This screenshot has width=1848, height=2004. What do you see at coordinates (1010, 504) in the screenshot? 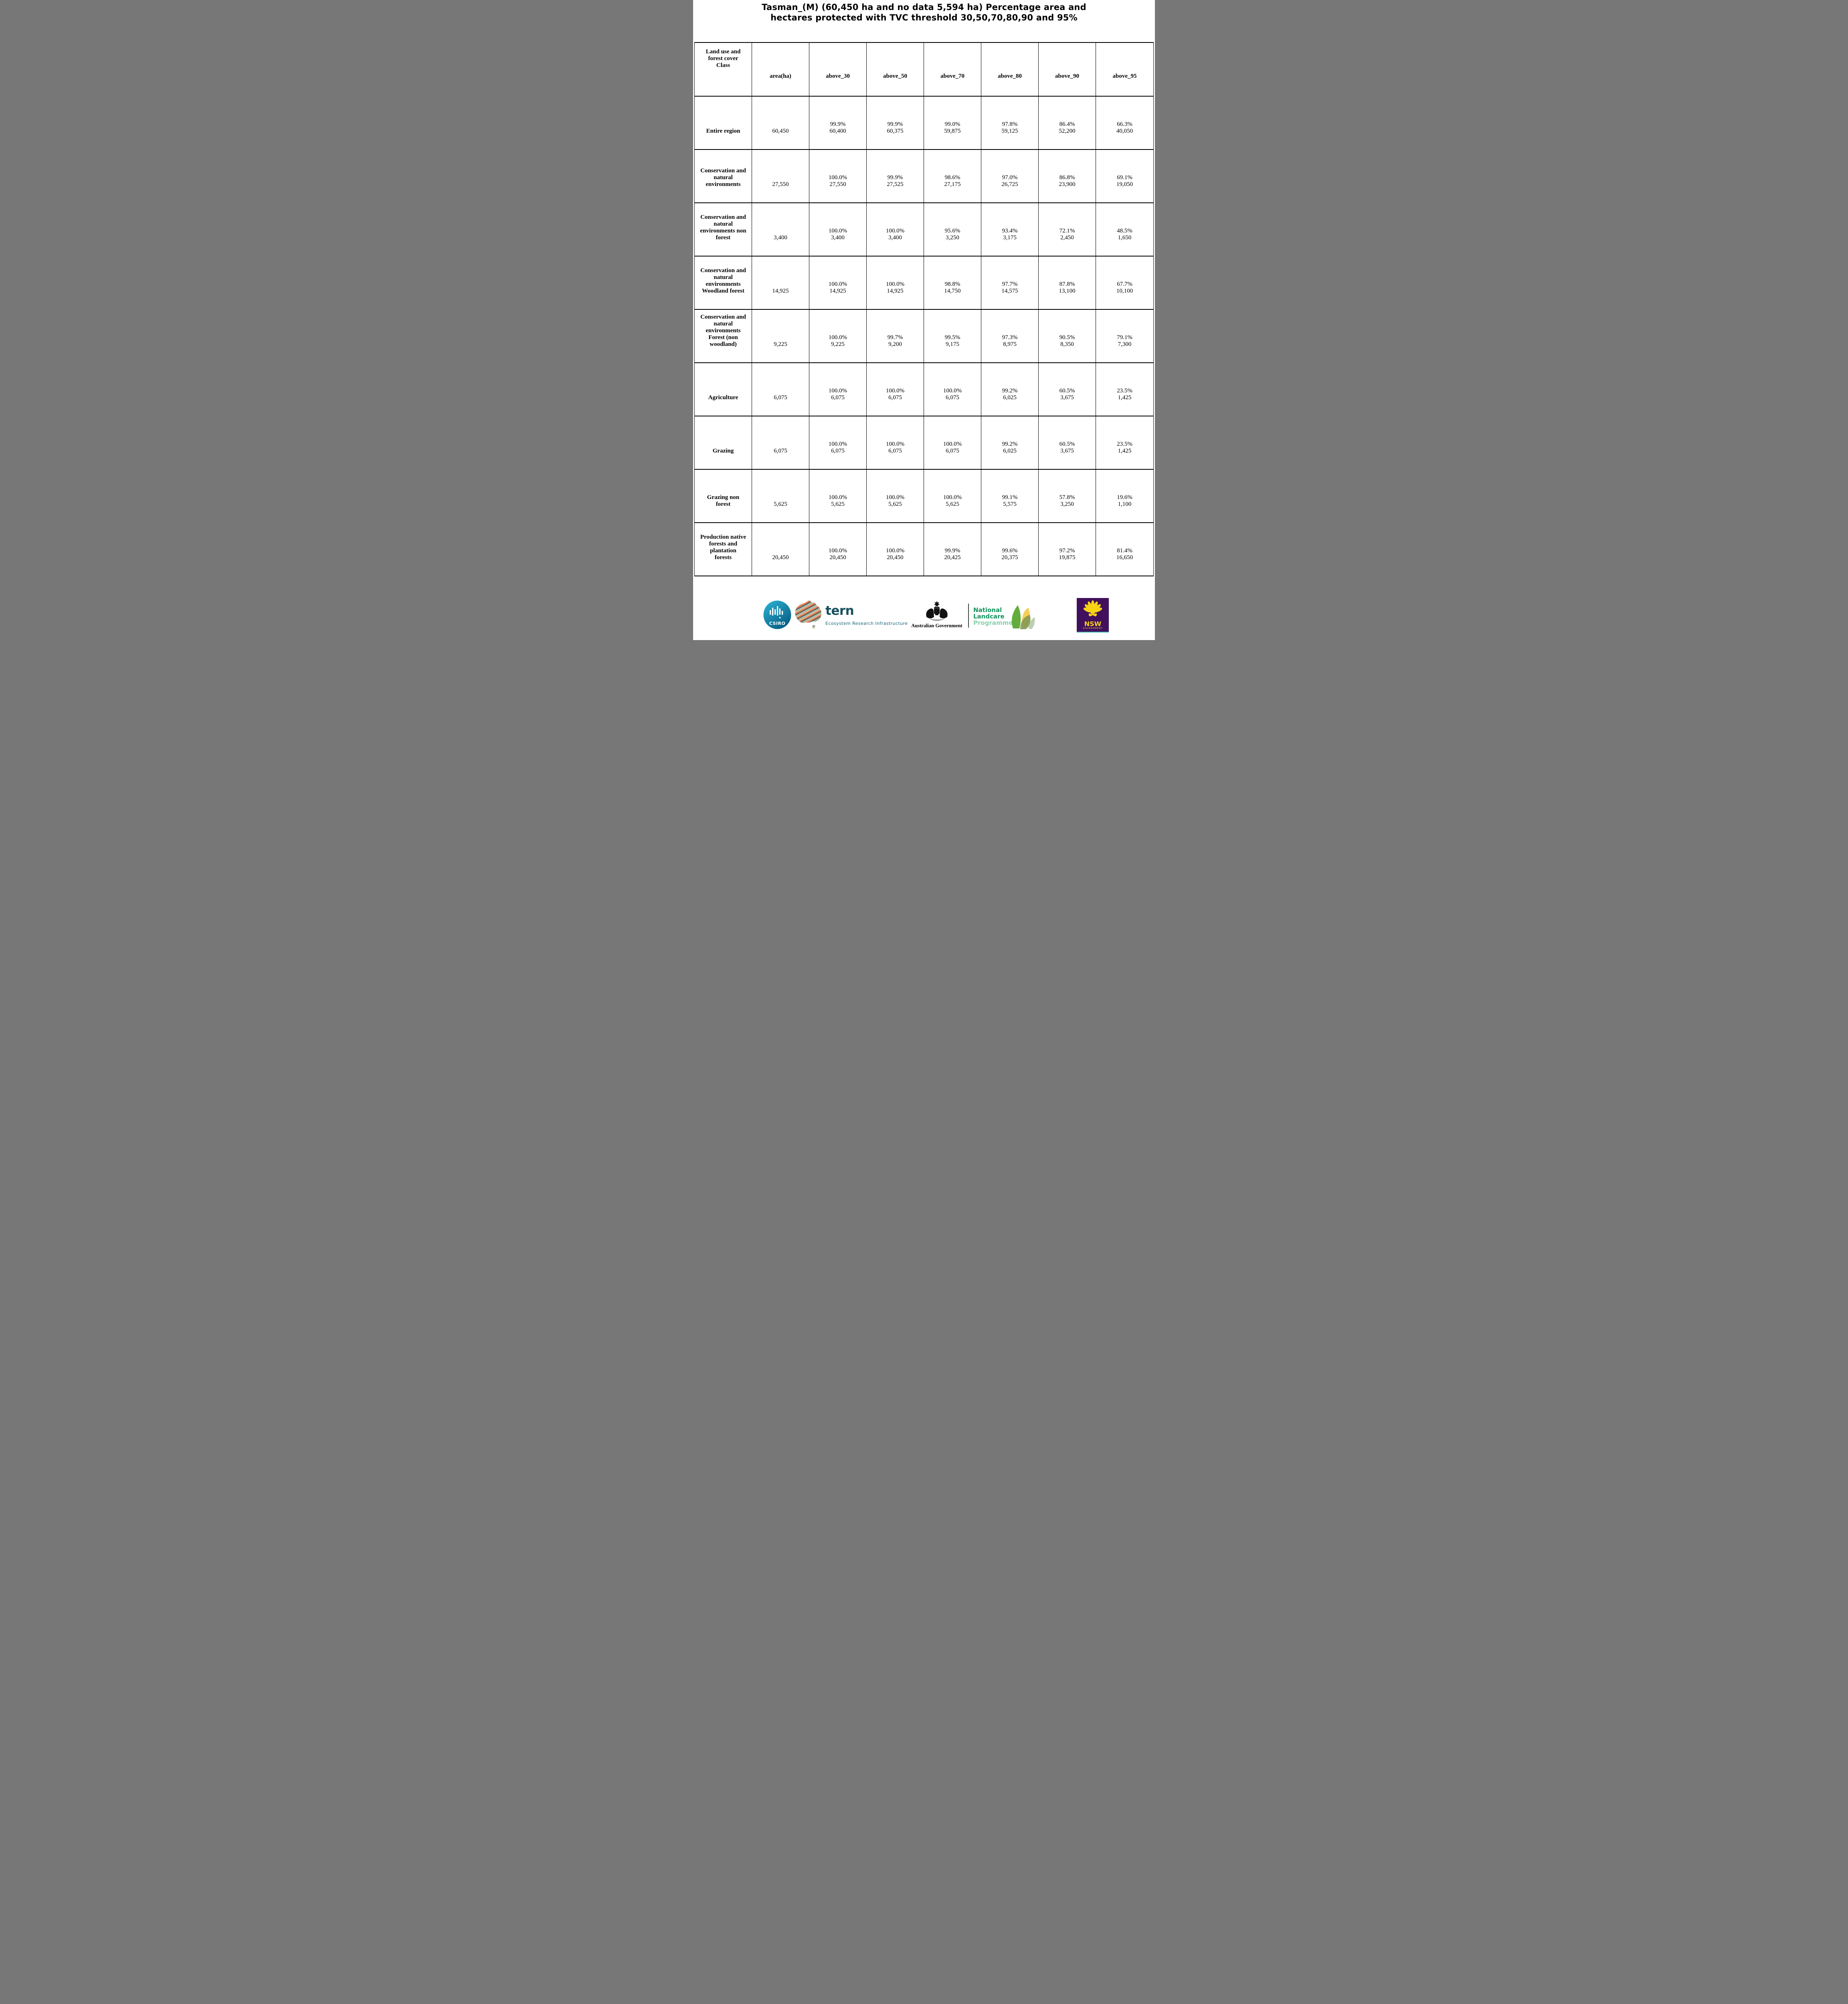
I see `cell-value: 5,575` at bounding box center [1010, 504].